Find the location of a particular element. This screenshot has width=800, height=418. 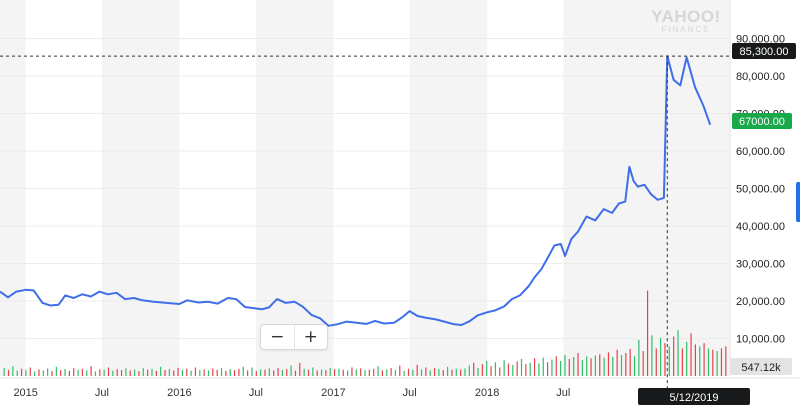

y-tick-label: 20,000.00 is located at coordinates (760, 302).